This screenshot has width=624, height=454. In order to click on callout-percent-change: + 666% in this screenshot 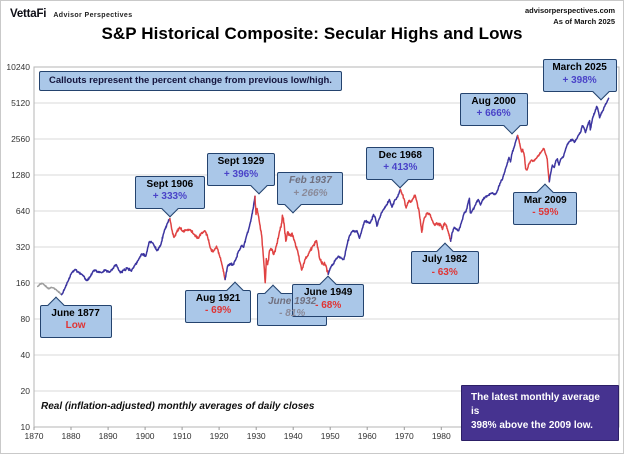, I will do `click(493, 113)`.